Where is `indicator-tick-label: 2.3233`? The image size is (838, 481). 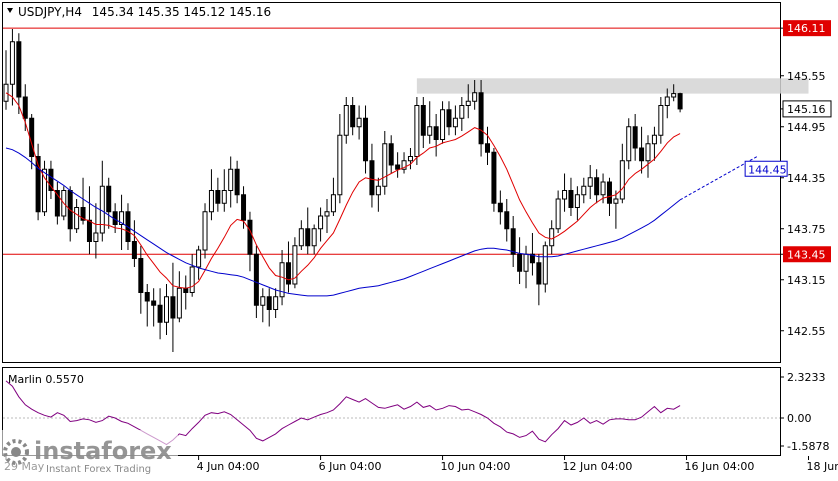
indicator-tick-label: 2.3233 is located at coordinates (806, 377).